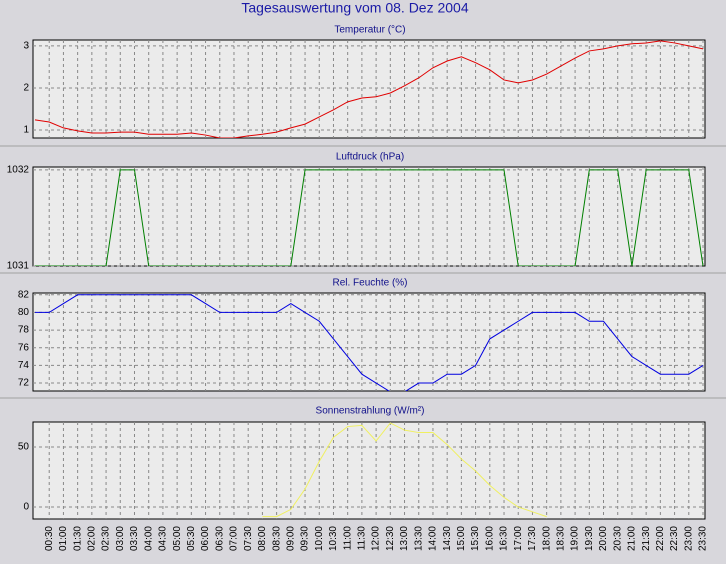 This screenshot has width=726, height=564. Describe the element at coordinates (362, 538) in the screenshot. I see `x-tick-label: 11:30` at that location.